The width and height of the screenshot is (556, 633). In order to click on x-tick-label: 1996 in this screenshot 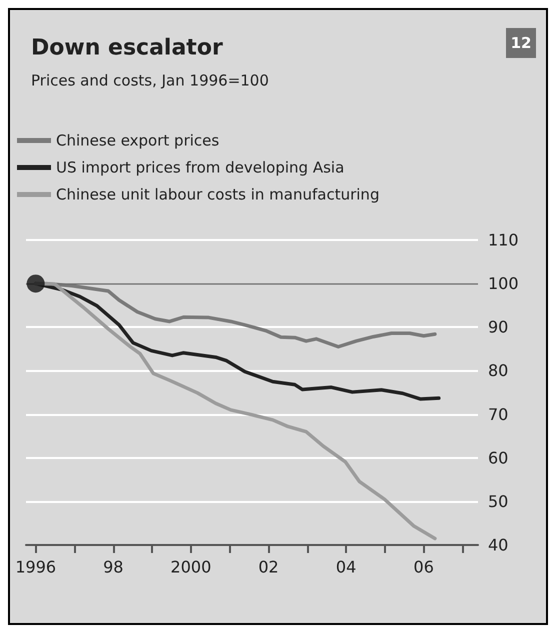, I will do `click(35, 567)`.